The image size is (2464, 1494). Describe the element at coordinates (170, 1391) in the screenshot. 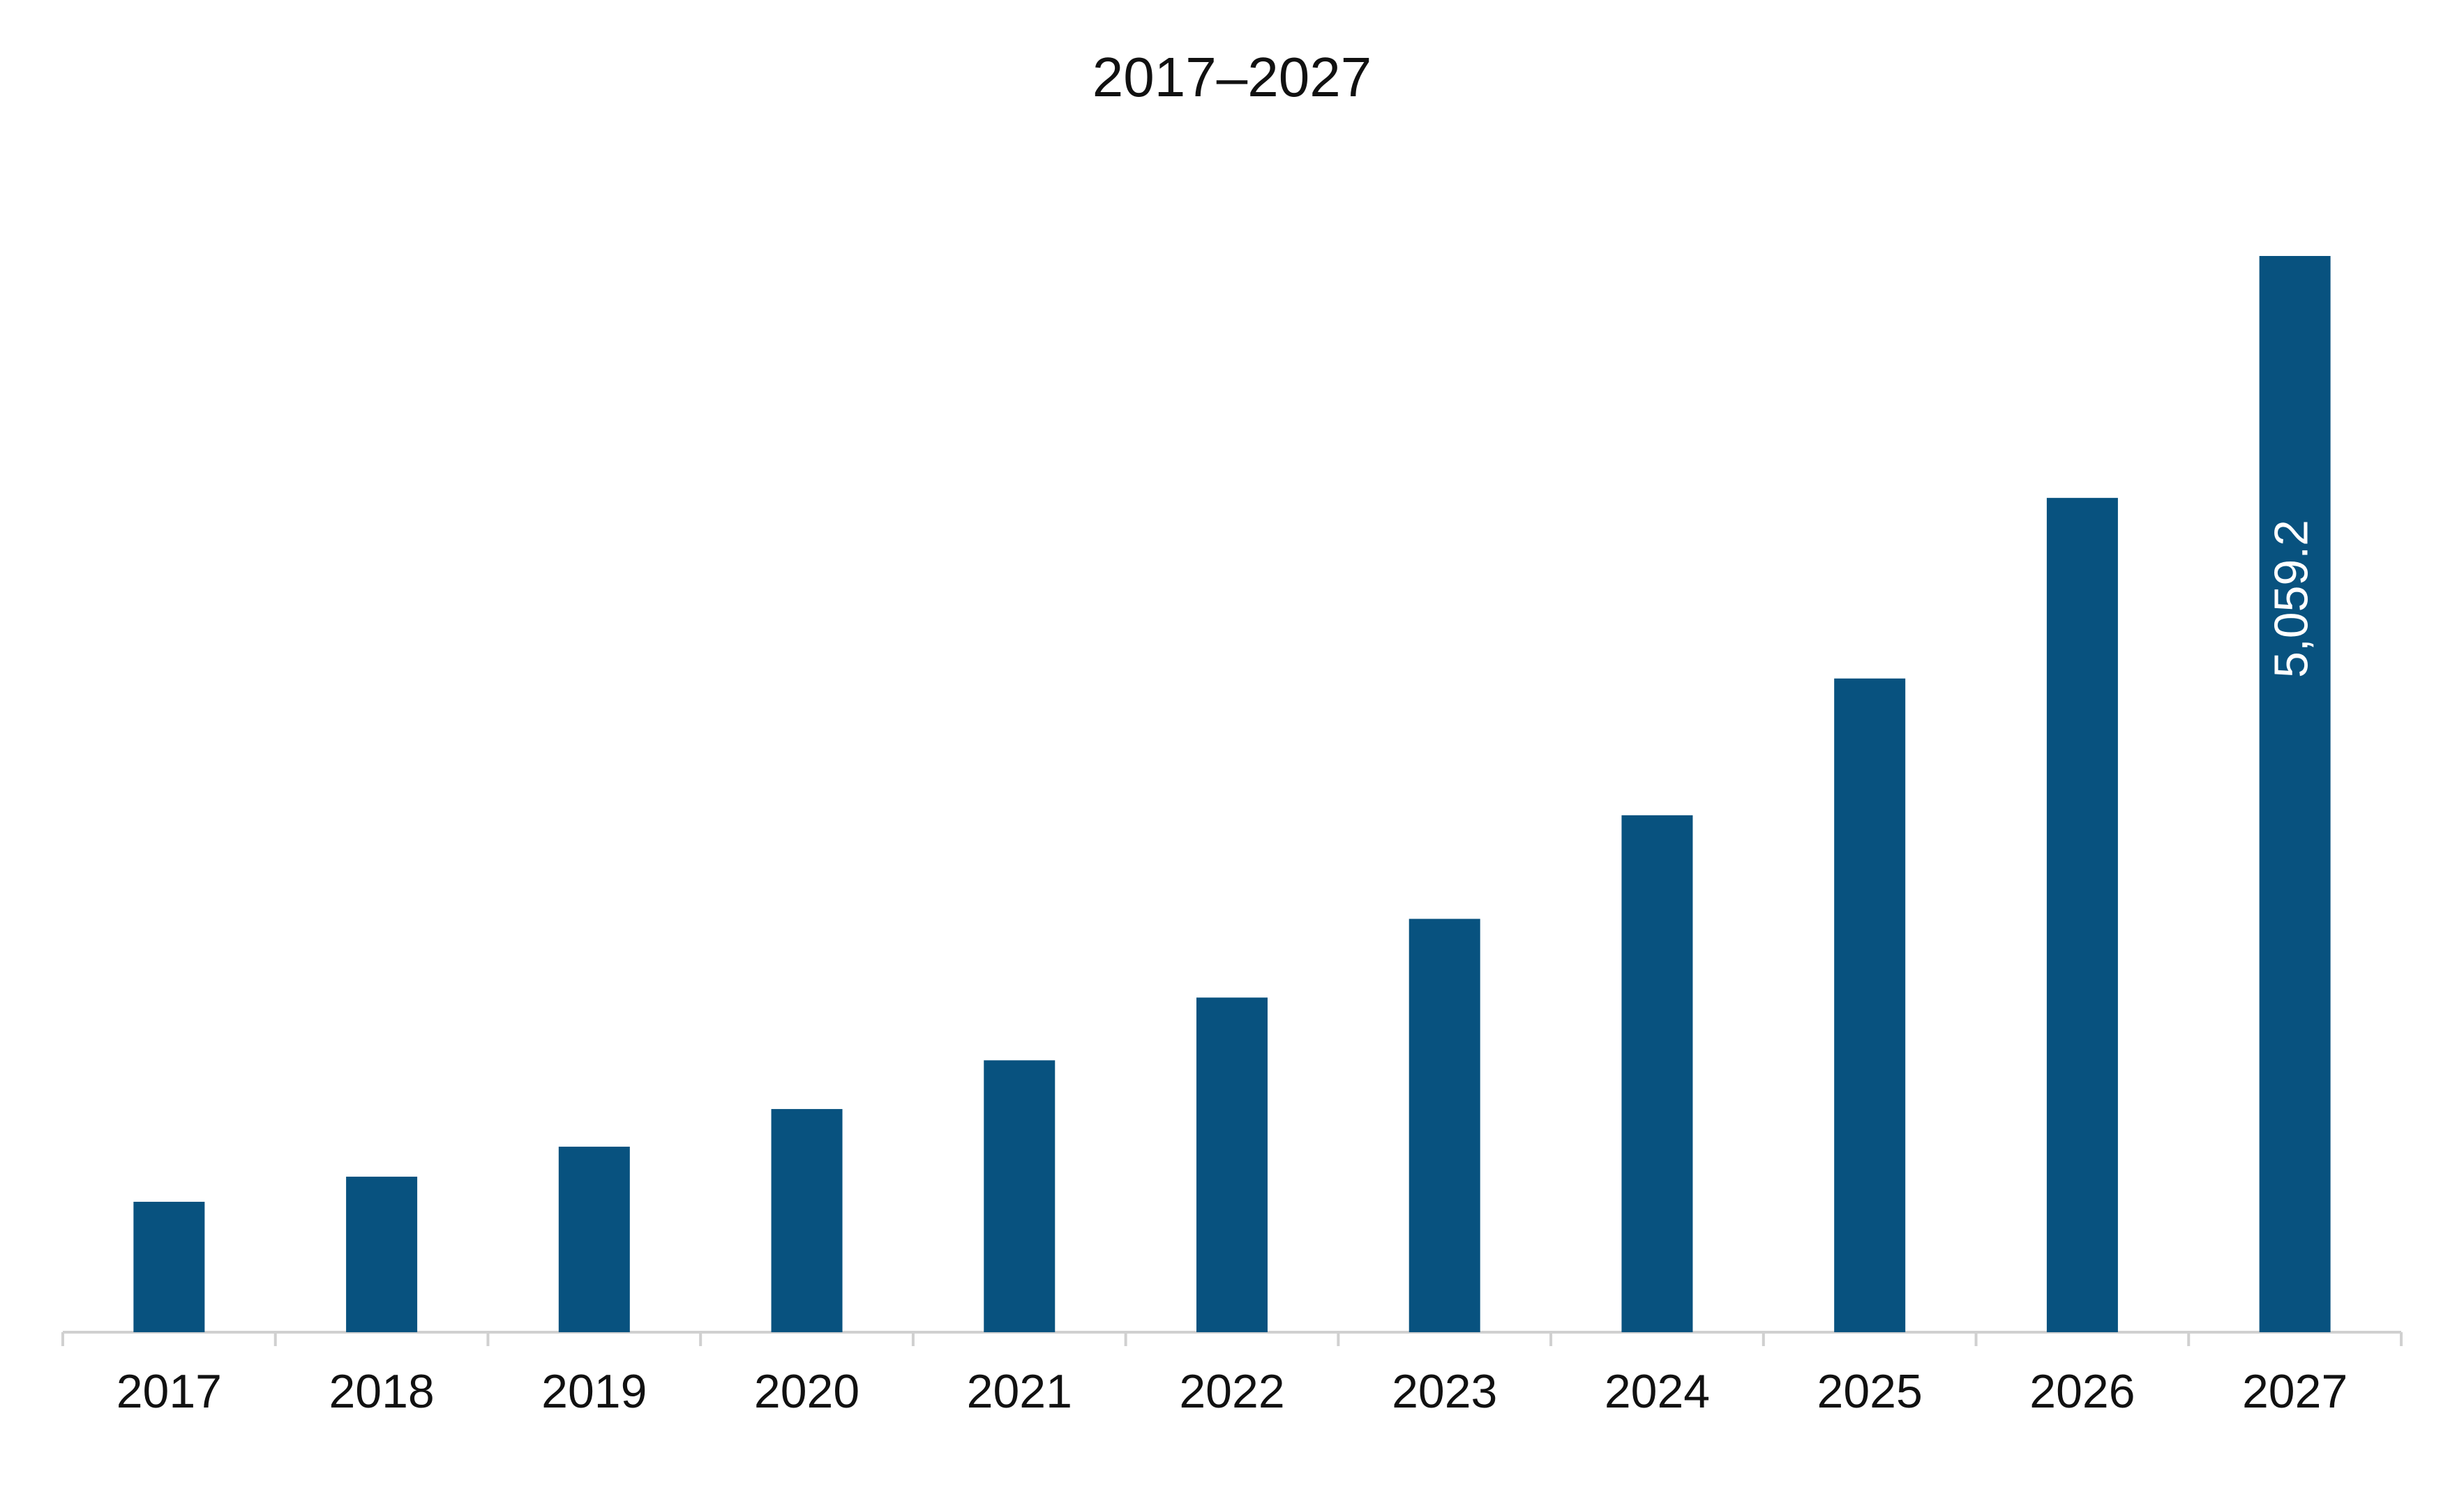

I see `x-tick-label: 2017` at that location.